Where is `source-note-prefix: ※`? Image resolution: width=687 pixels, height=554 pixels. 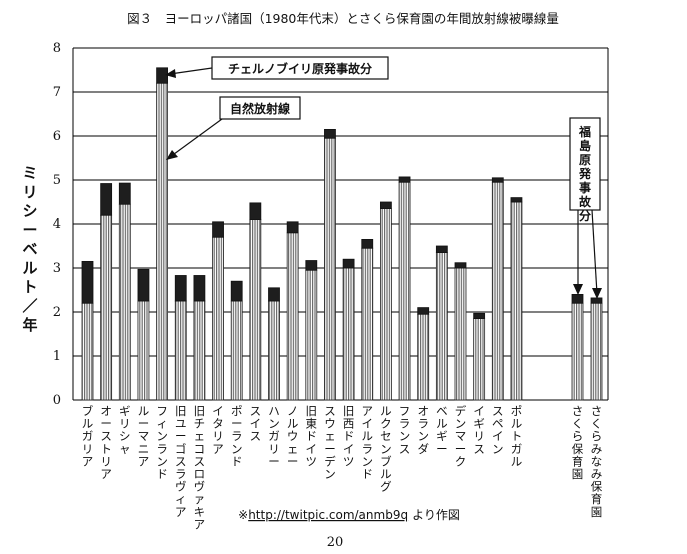 source-note-prefix: ※ is located at coordinates (243, 515).